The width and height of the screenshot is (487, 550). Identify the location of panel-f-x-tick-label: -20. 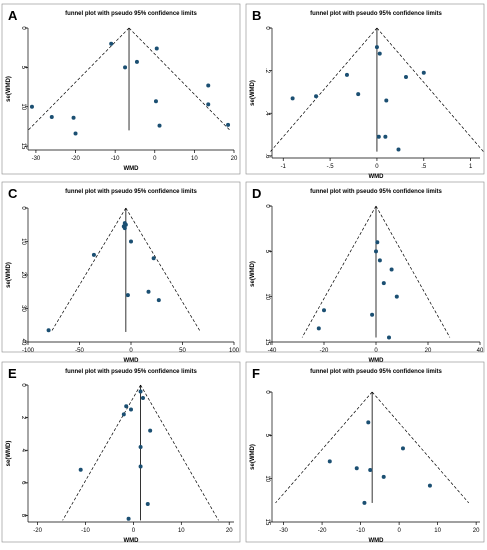
(322, 531).